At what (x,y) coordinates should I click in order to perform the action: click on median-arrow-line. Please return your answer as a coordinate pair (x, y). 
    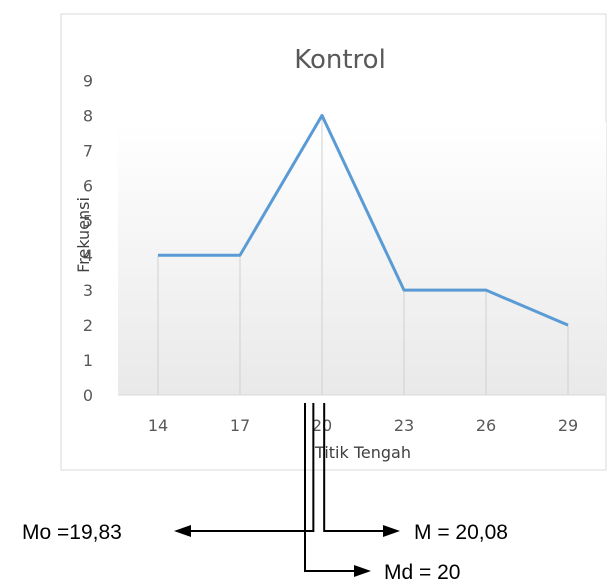
    Looking at the image, I should click on (330, 487).